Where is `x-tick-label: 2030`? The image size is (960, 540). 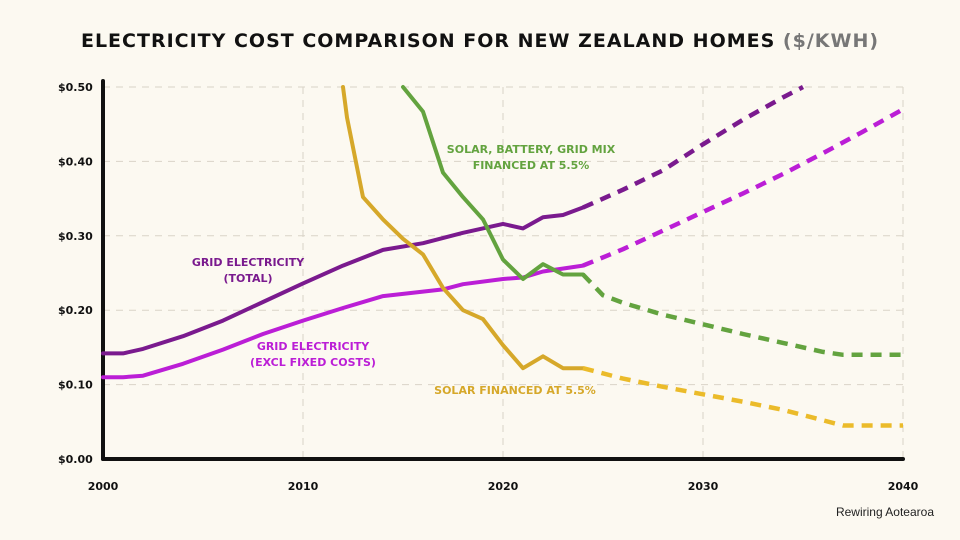 x-tick-label: 2030 is located at coordinates (703, 486).